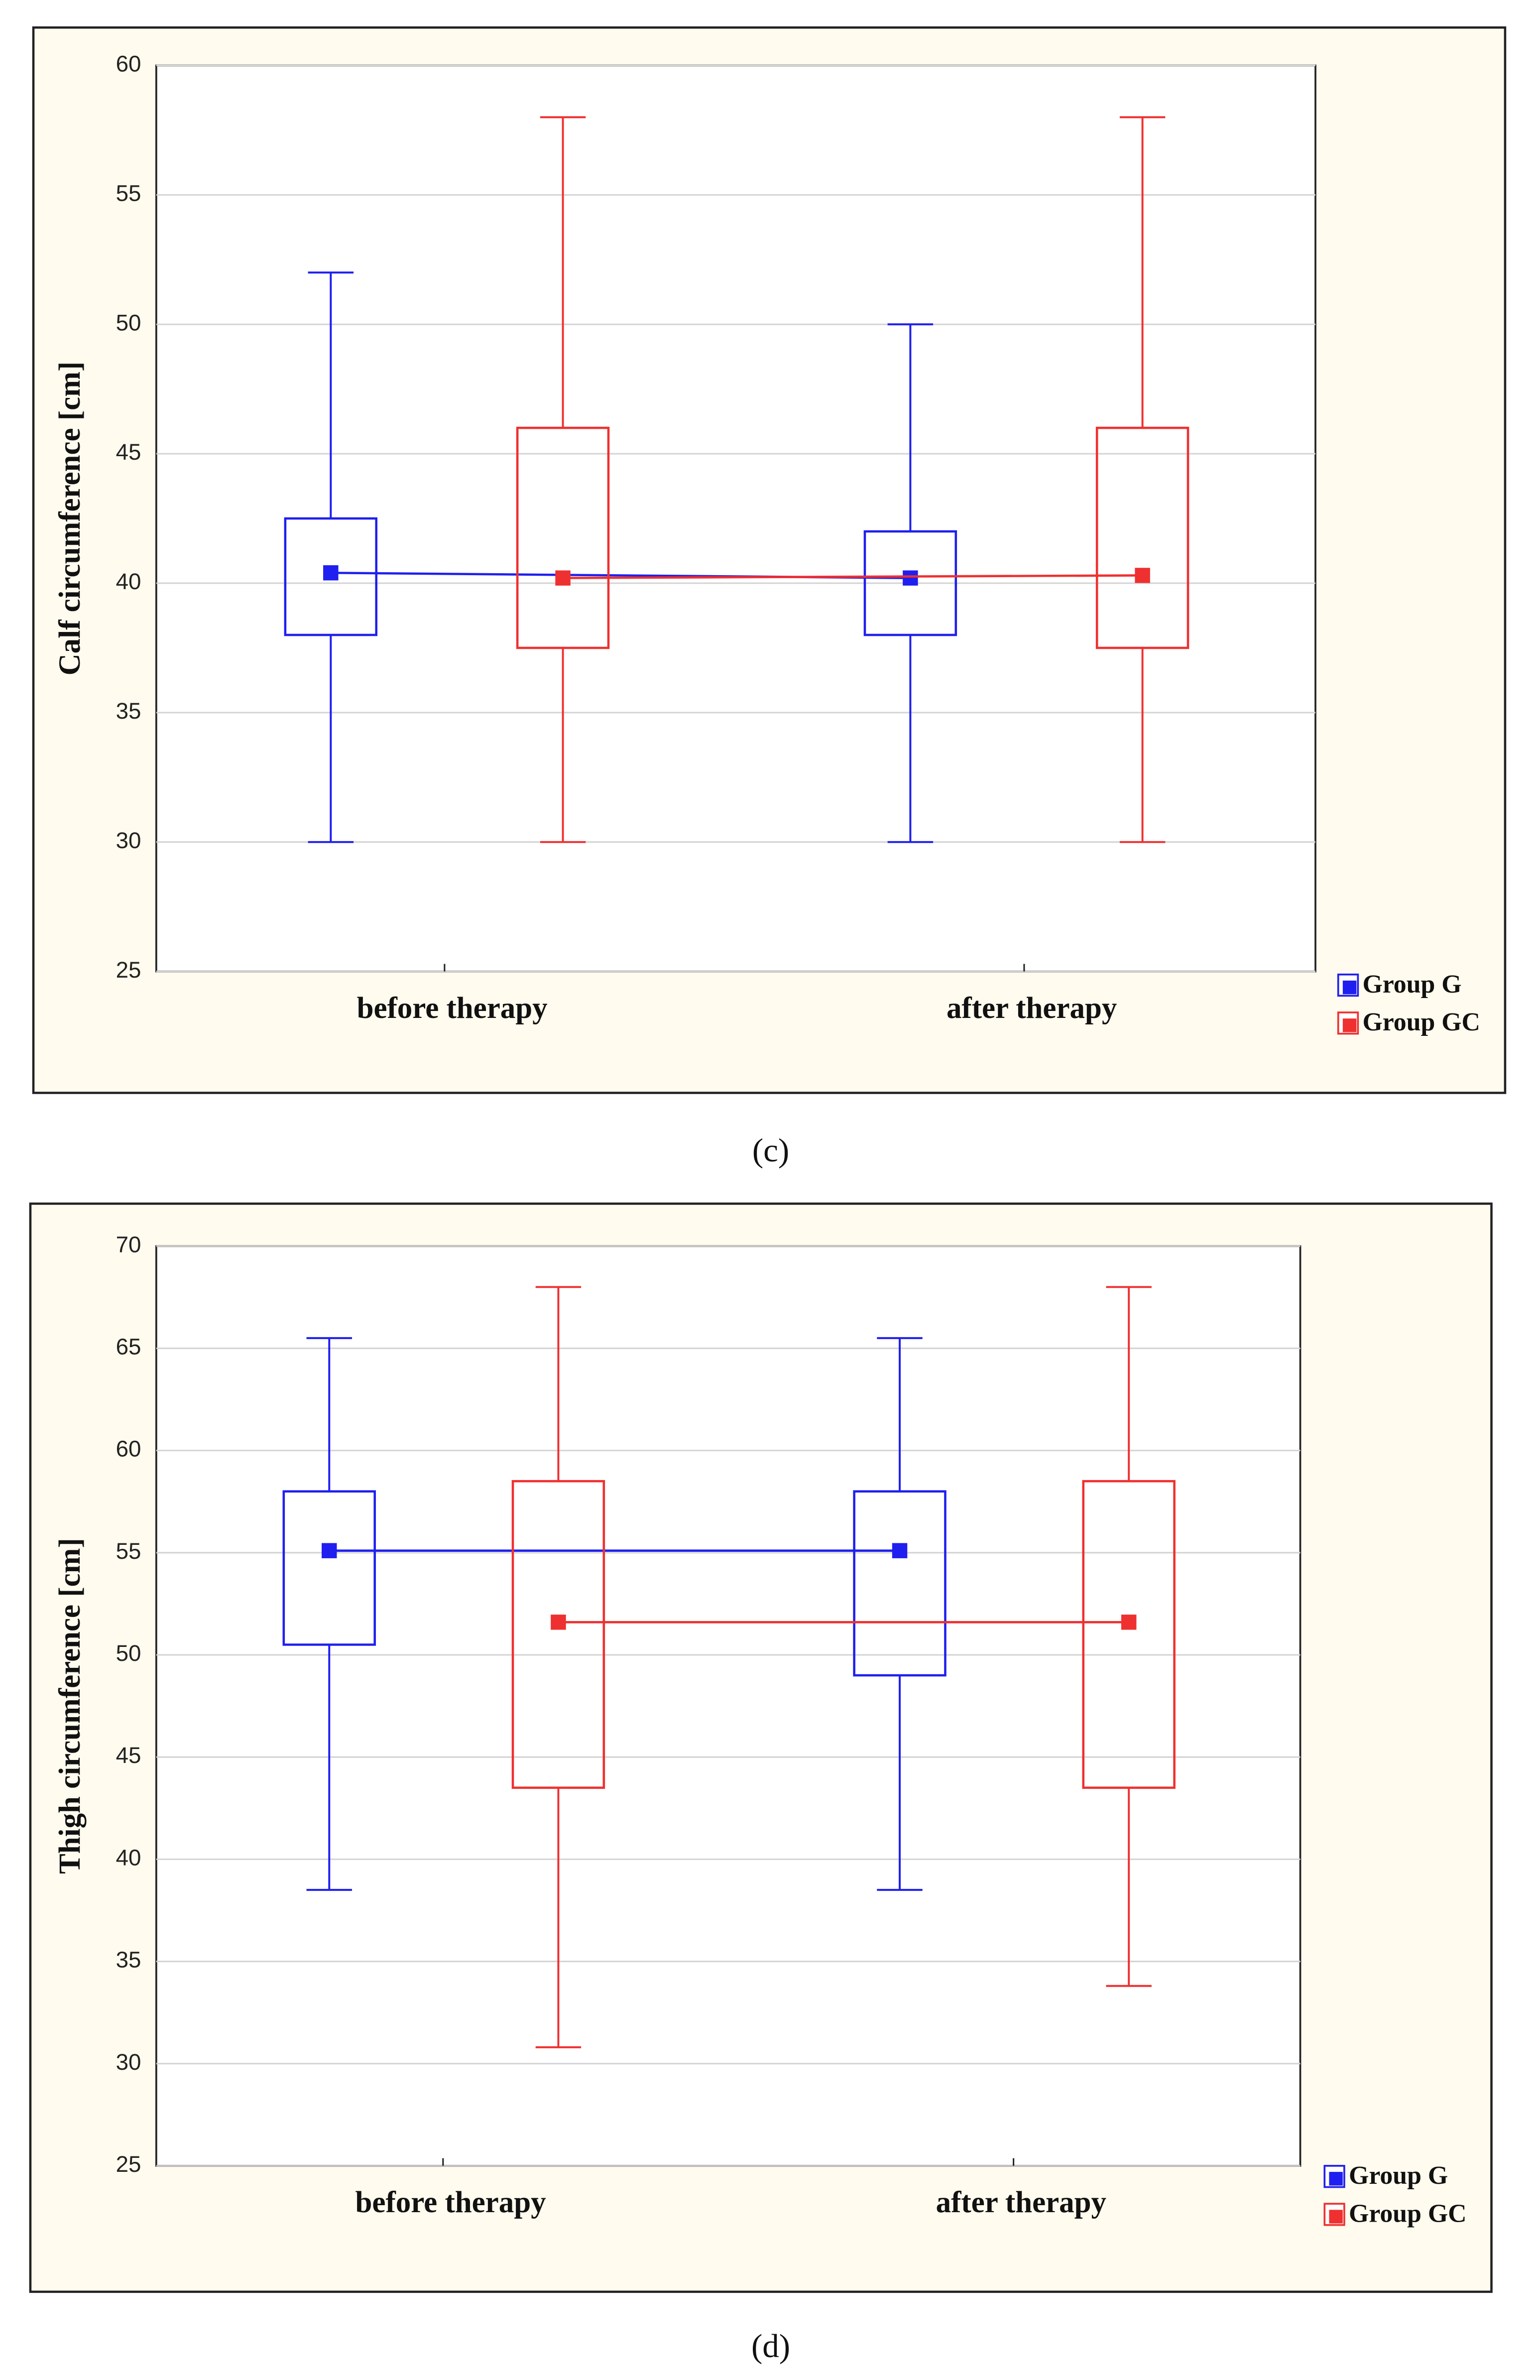  What do you see at coordinates (770, 2346) in the screenshot?
I see `caption: (d)` at bounding box center [770, 2346].